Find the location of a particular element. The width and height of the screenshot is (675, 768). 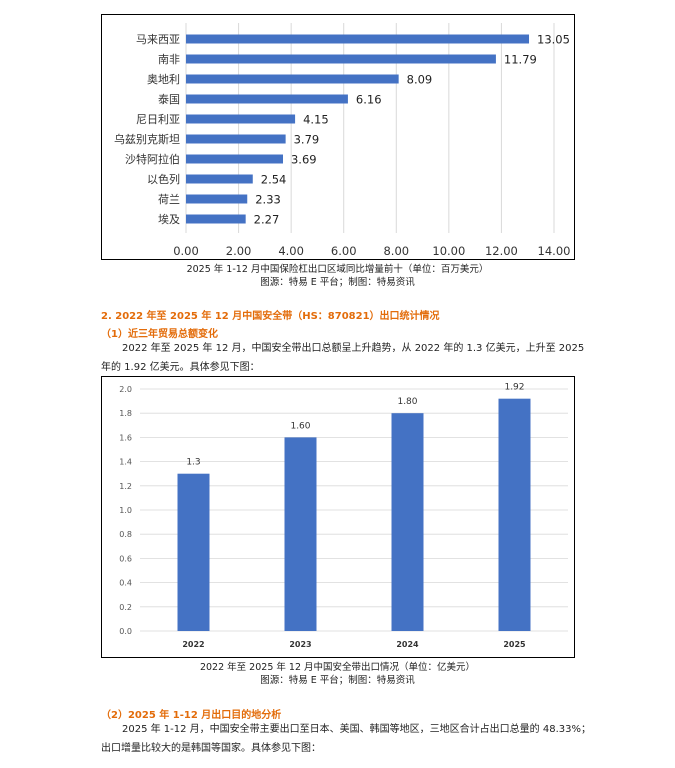

y-tick-label: 1.8 is located at coordinates (125, 413).